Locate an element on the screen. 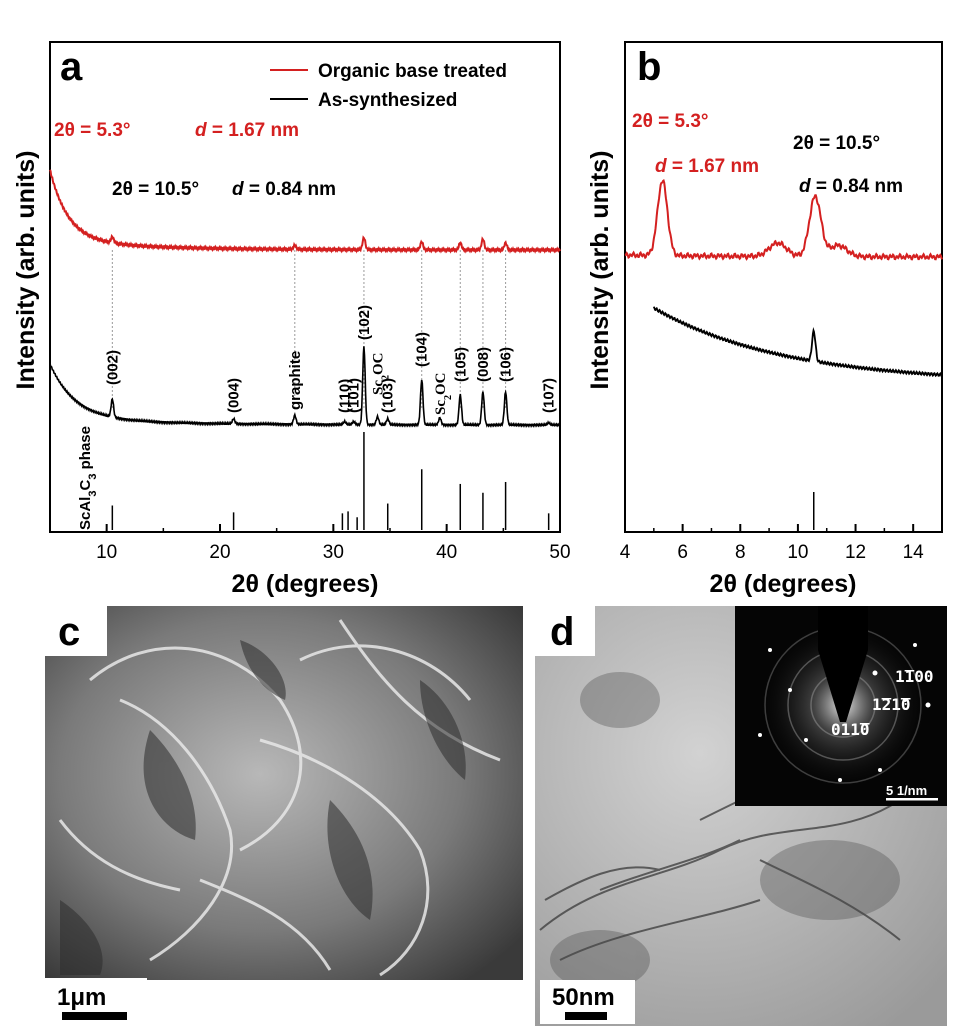 This screenshot has width=958, height=1036. saed-label-0110: 011̅0 is located at coordinates (850, 729).